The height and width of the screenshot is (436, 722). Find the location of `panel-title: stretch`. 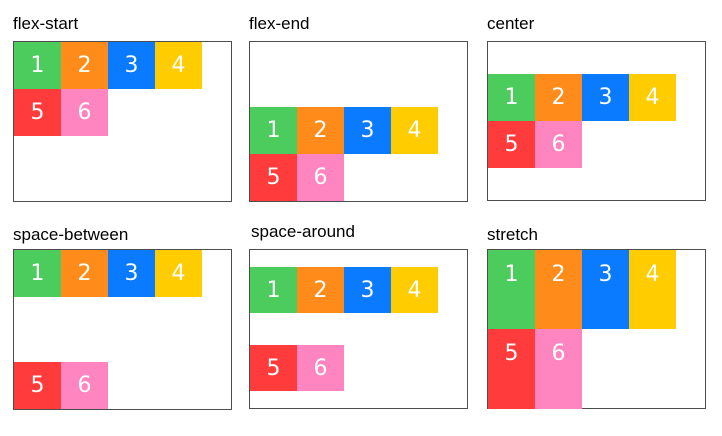

panel-title: stretch is located at coordinates (513, 234).